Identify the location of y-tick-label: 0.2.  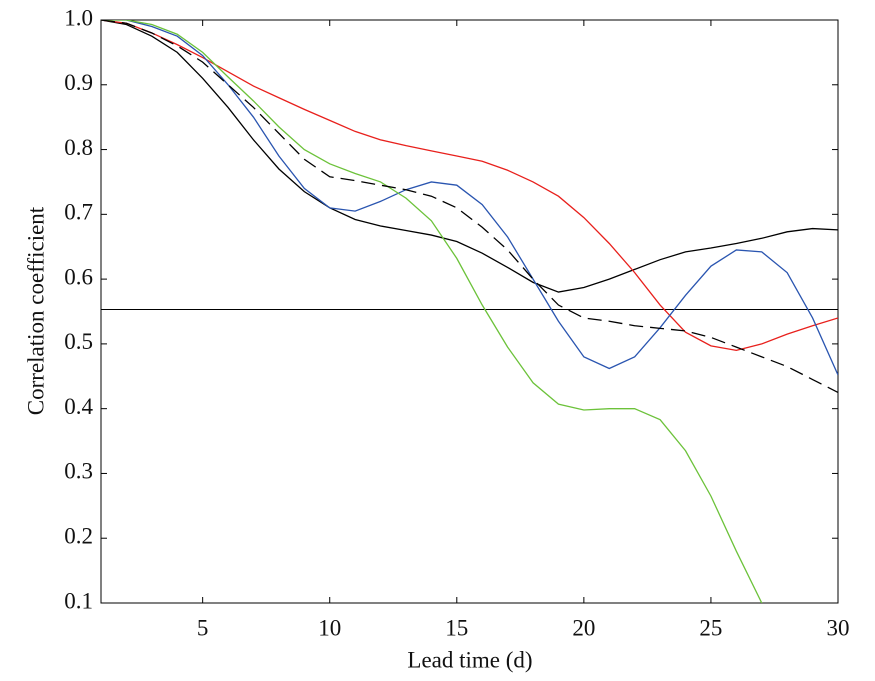
(78, 536).